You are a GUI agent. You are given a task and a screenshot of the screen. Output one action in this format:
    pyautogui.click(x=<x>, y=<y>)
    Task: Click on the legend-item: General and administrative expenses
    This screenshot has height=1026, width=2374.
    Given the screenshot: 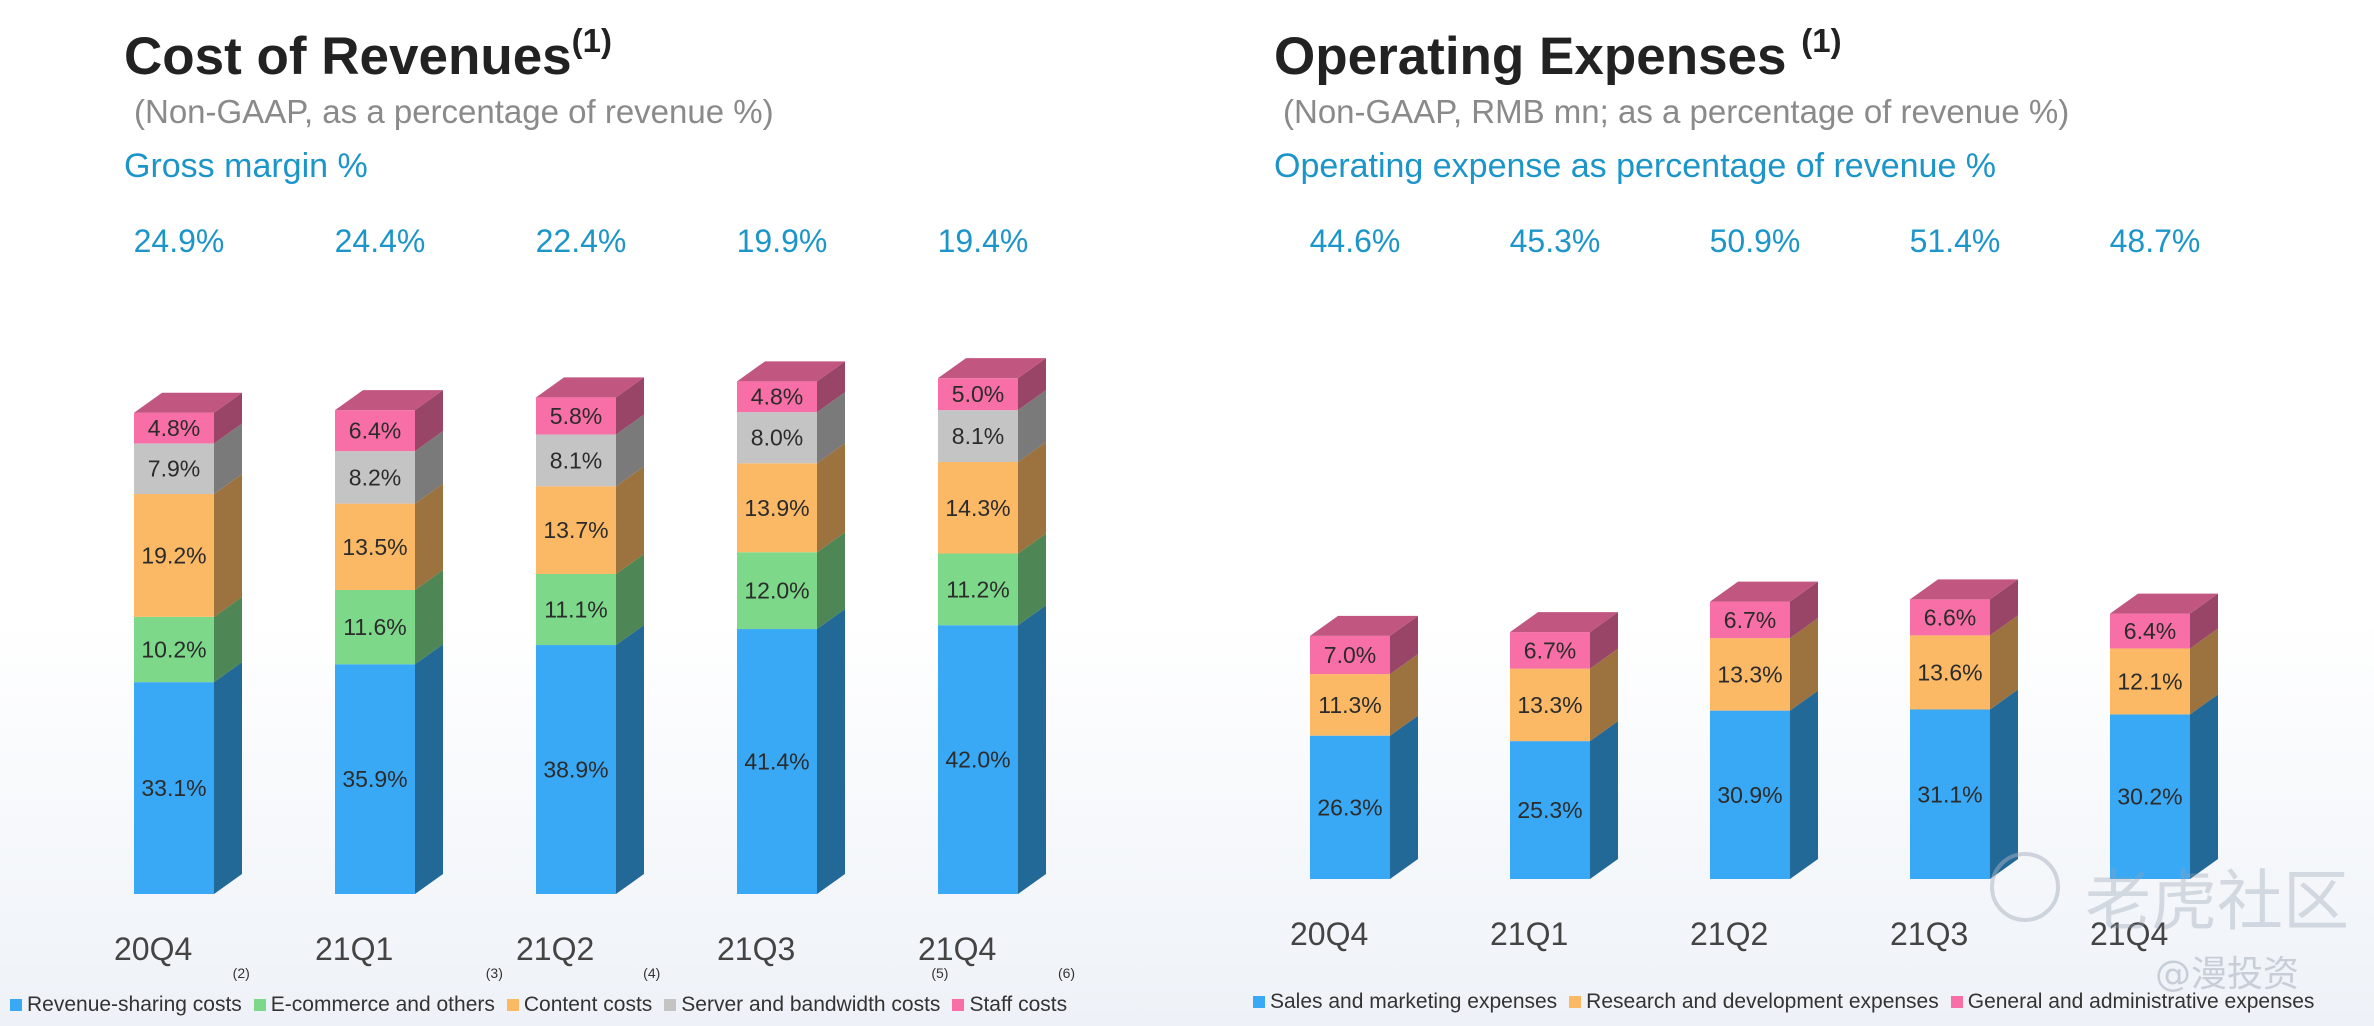 What is the action you would take?
    pyautogui.click(x=2132, y=1002)
    